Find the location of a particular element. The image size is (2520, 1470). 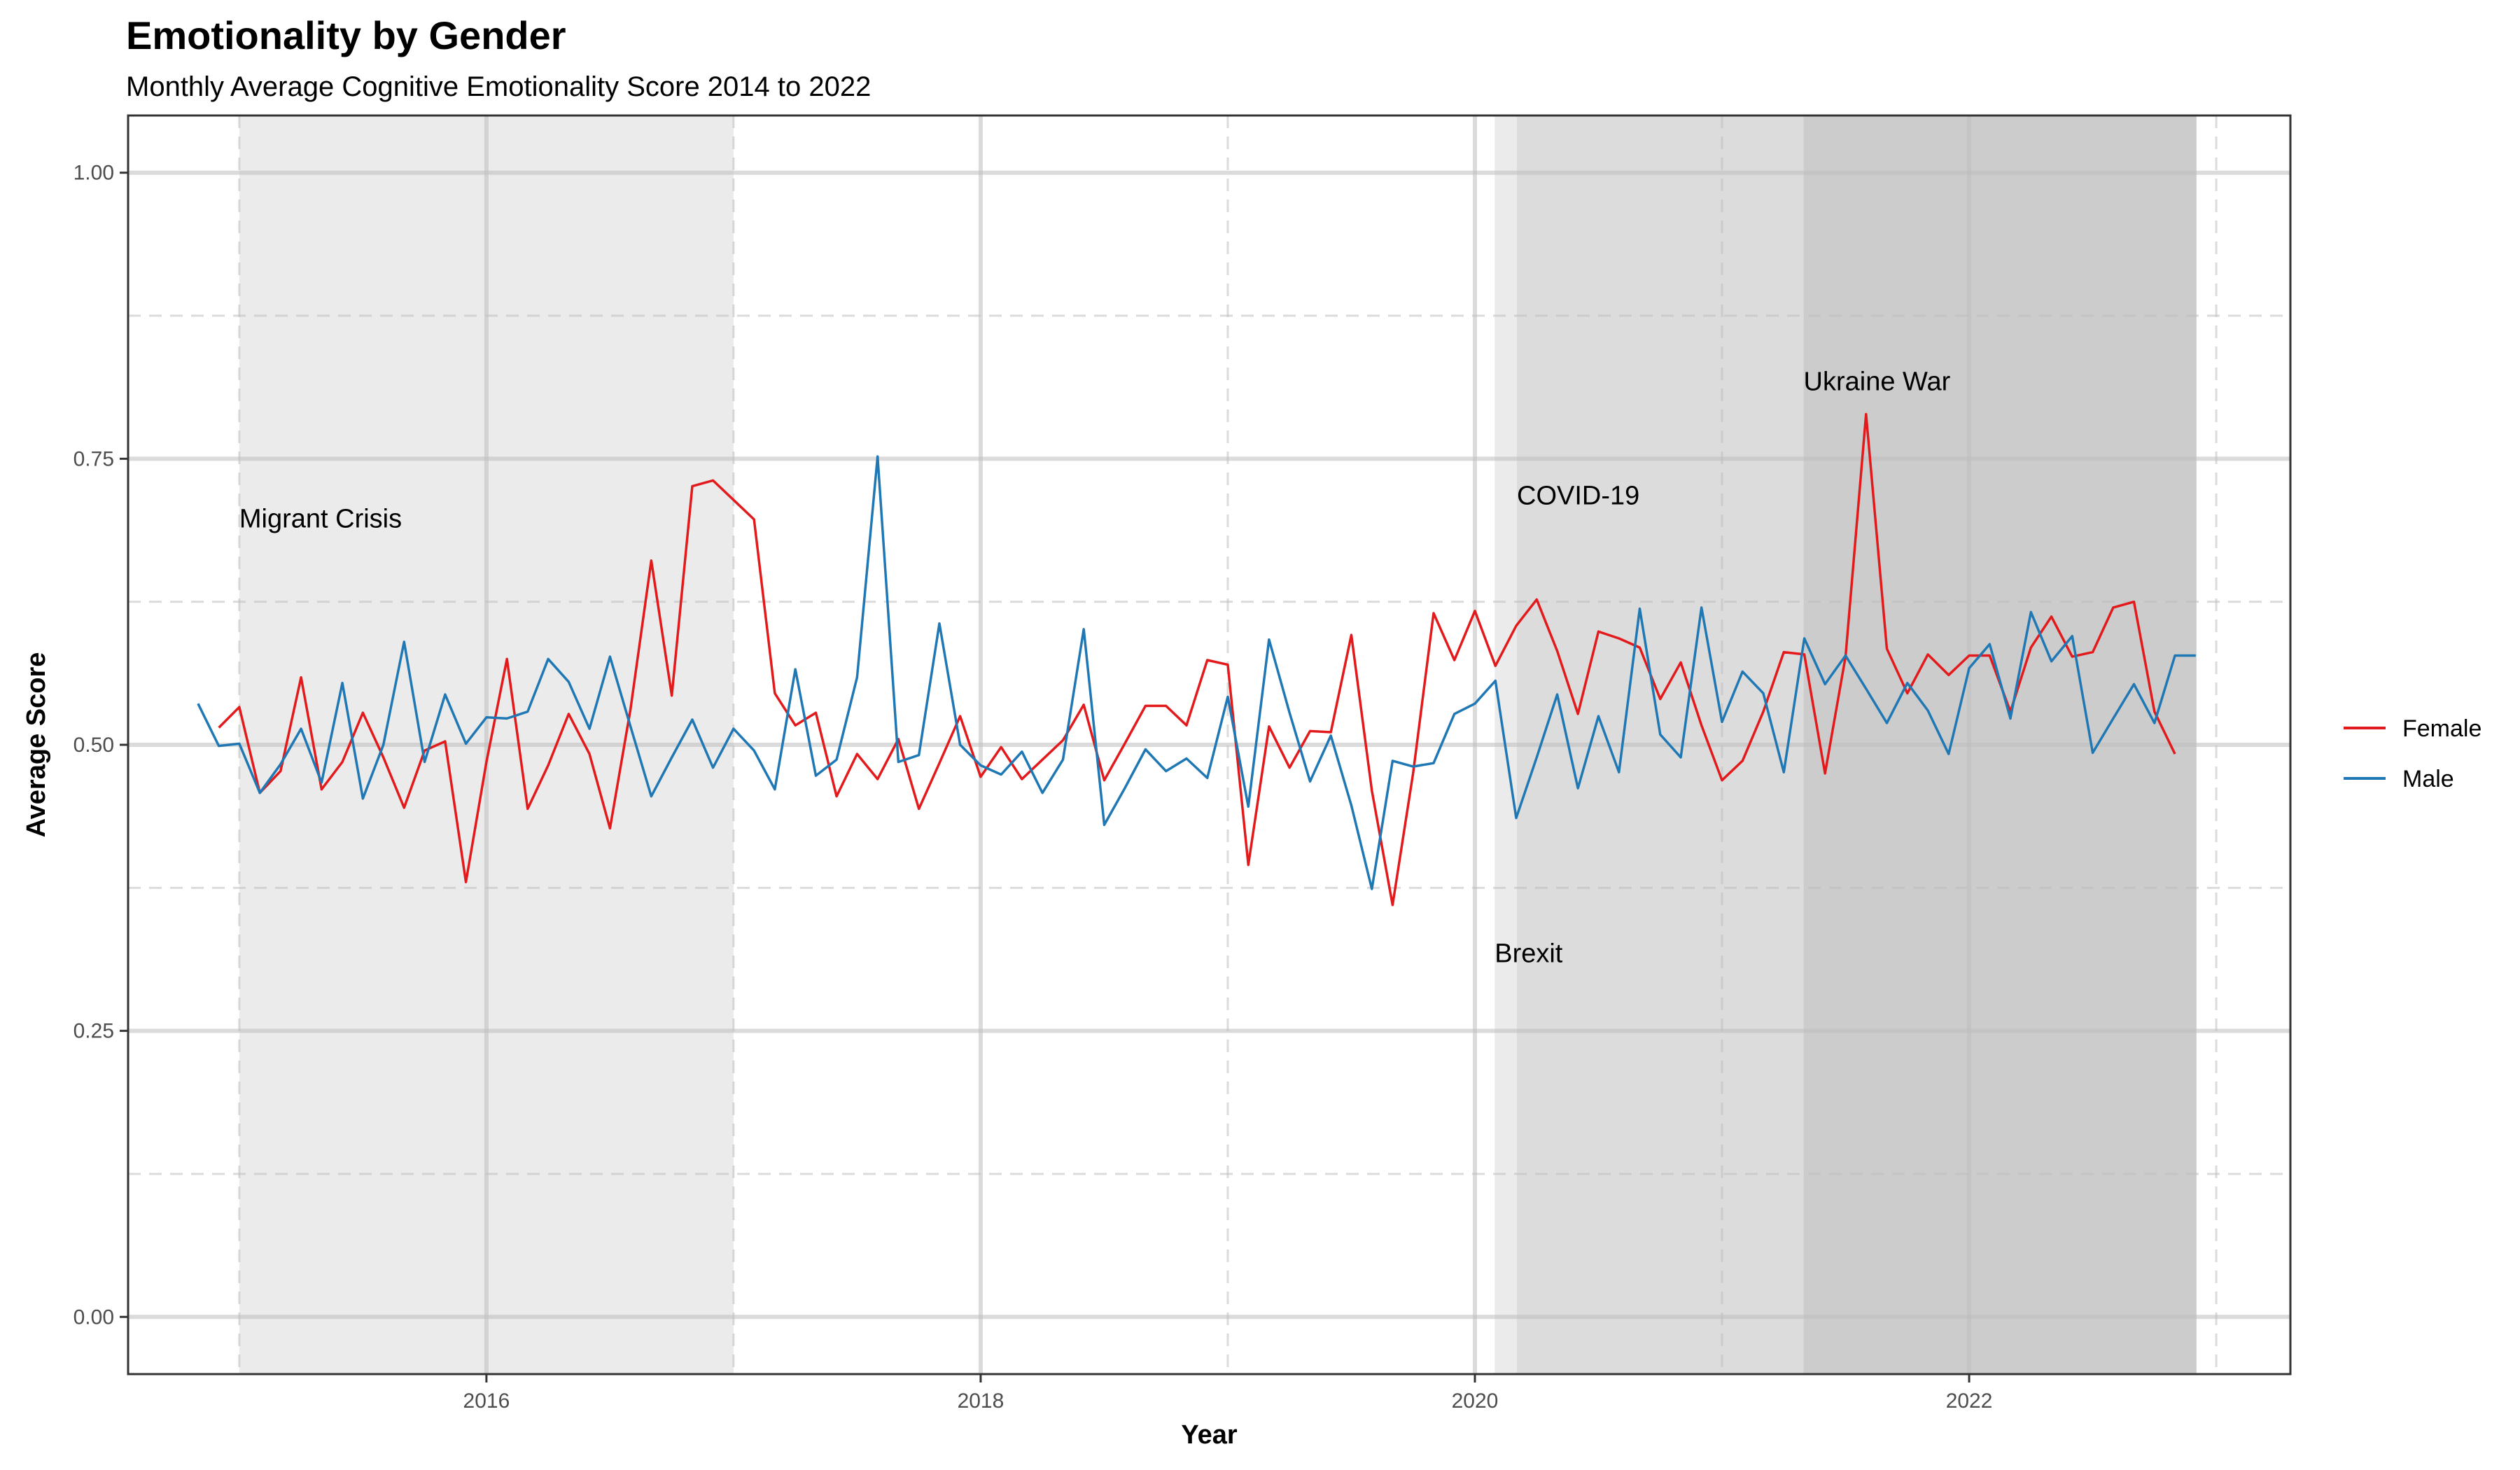

legend: Female Male is located at coordinates (2413, 753).